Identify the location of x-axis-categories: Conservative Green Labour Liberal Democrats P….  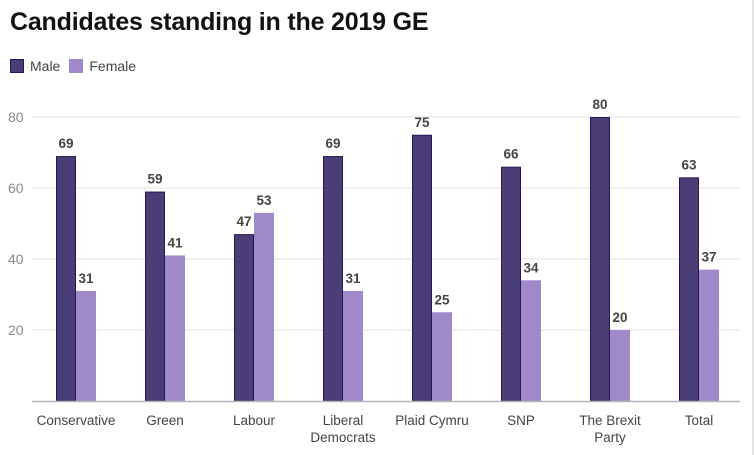
(375, 429).